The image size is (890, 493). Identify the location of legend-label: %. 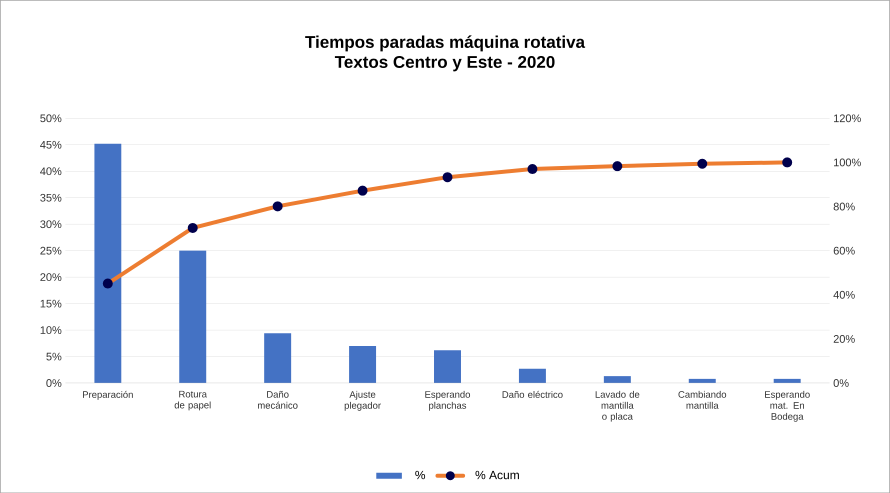
(420, 475).